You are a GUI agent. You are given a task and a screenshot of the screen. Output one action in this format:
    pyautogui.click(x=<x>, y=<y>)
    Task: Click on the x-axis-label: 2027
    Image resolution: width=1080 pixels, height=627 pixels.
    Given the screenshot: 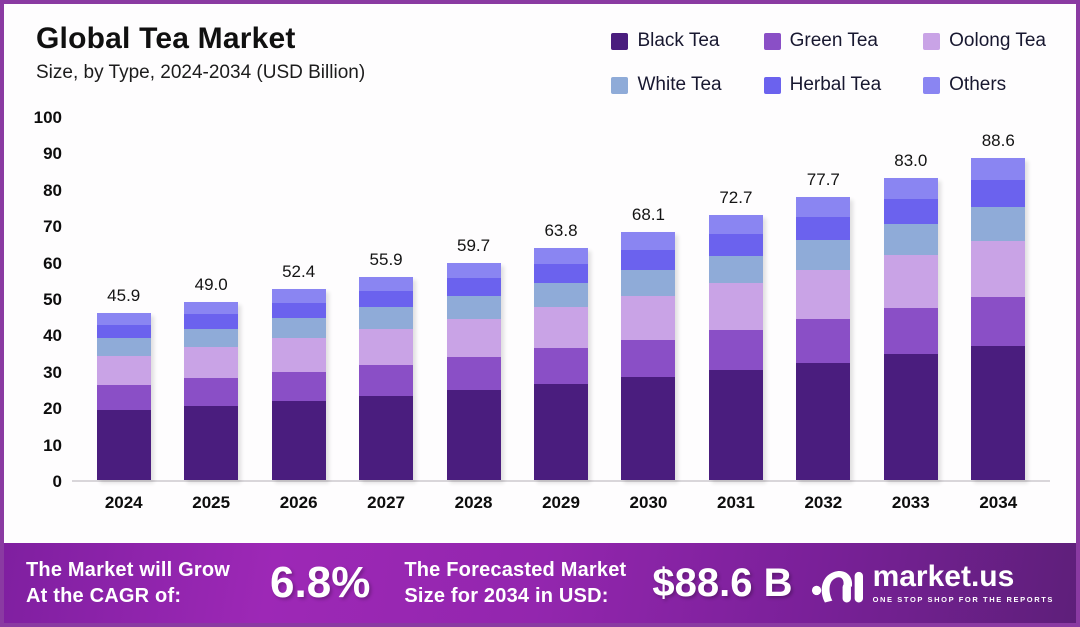 What is the action you would take?
    pyautogui.click(x=386, y=502)
    